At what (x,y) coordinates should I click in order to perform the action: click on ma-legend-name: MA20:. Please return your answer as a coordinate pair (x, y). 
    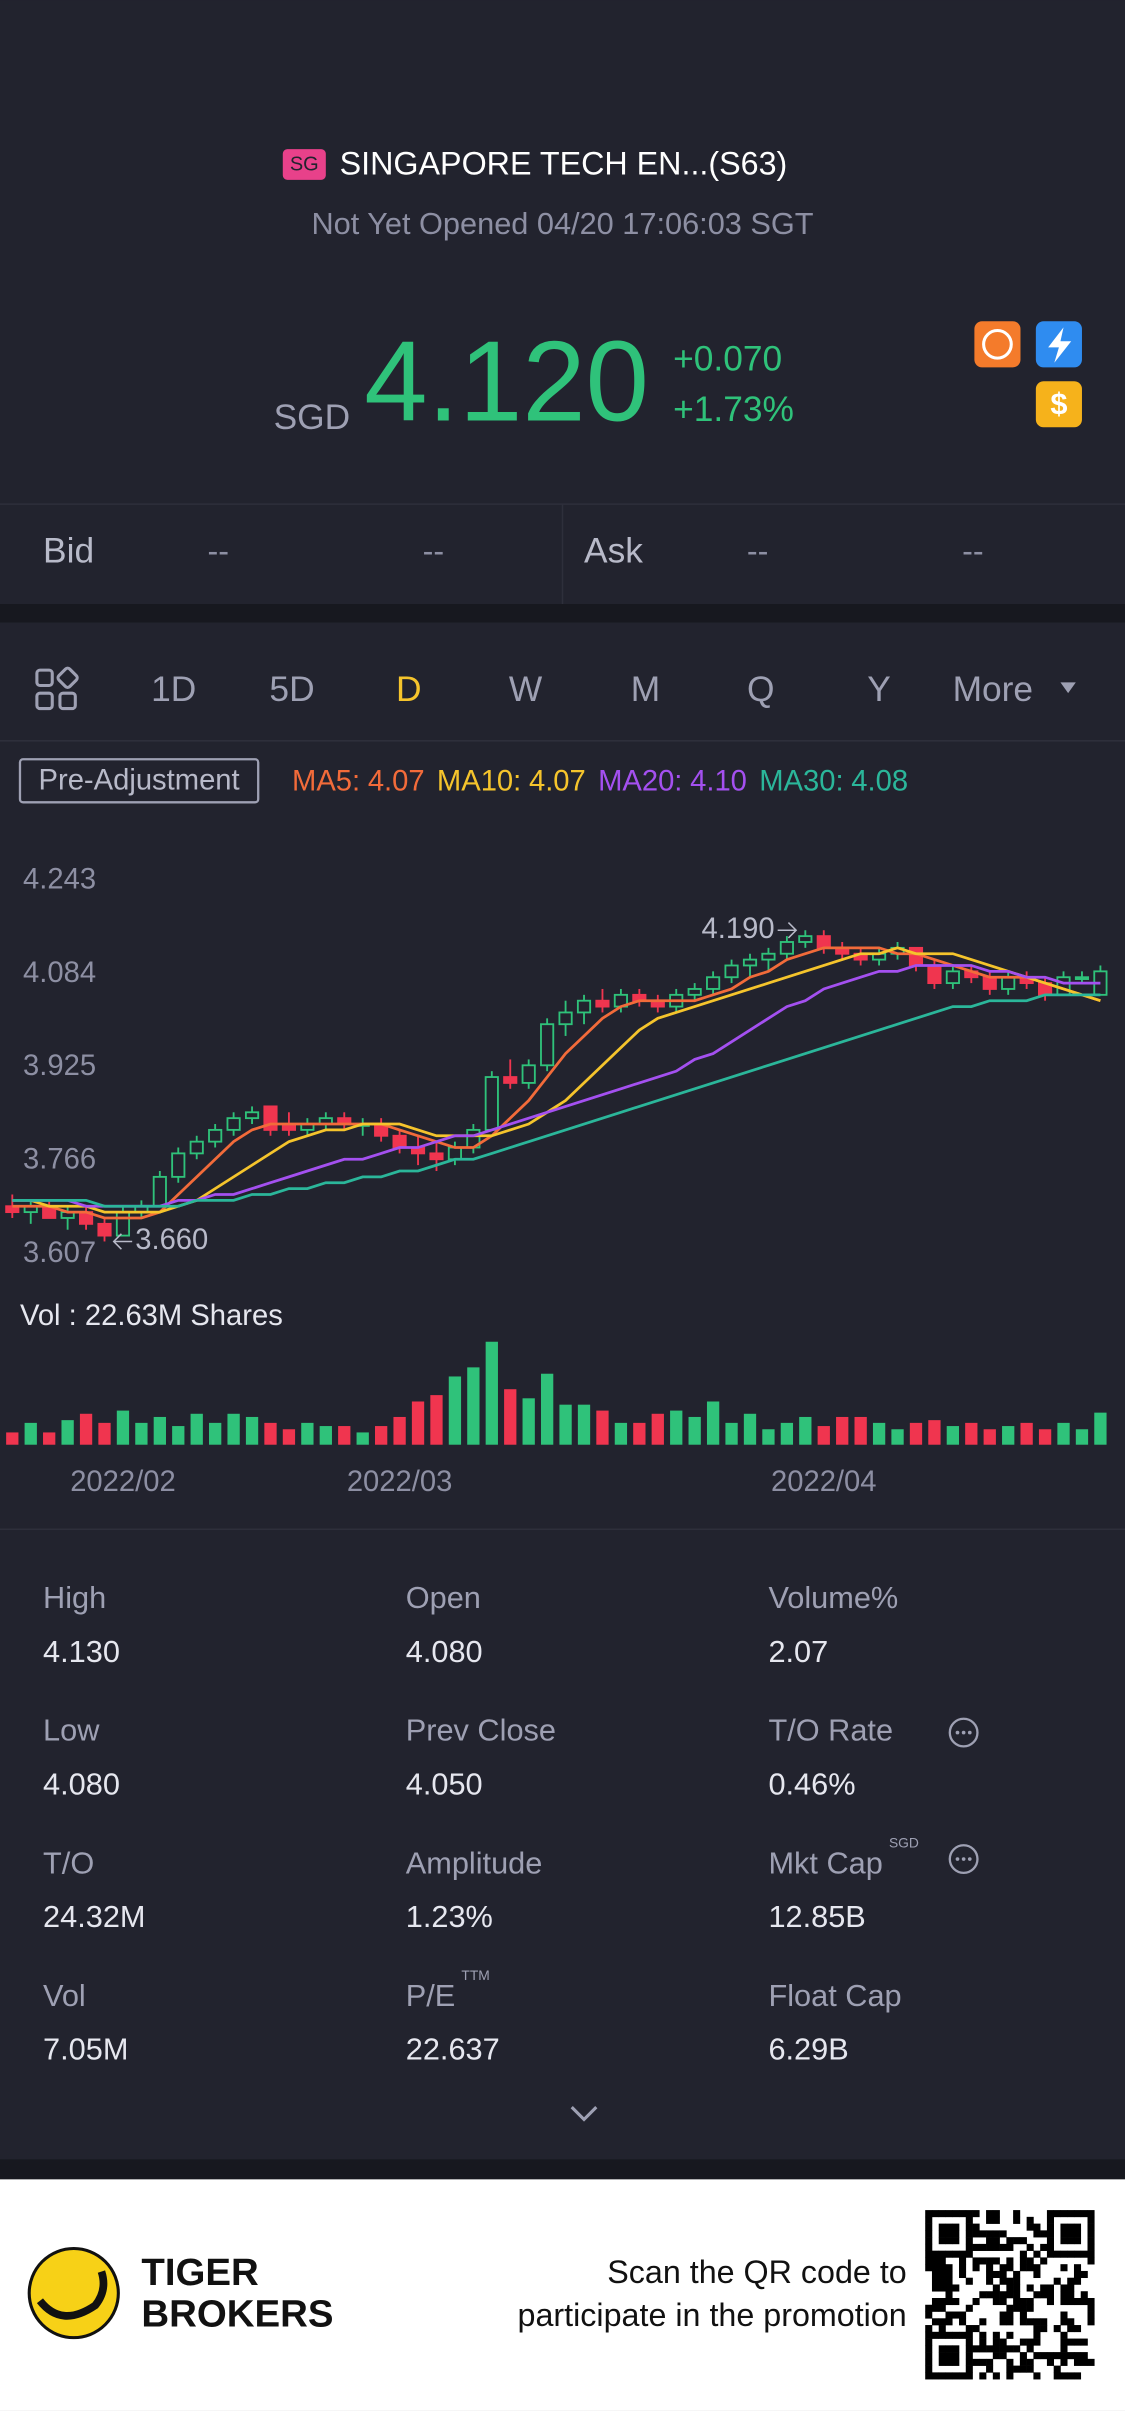
    Looking at the image, I should click on (640, 781).